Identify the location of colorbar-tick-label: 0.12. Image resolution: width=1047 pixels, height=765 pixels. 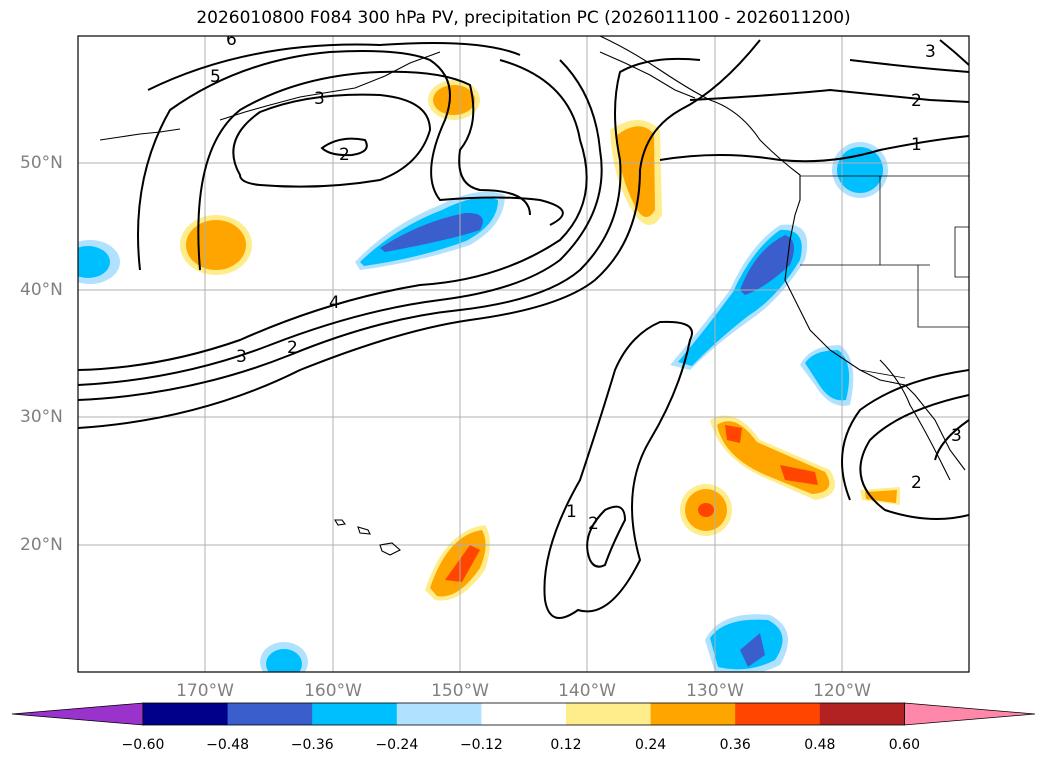
(566, 745).